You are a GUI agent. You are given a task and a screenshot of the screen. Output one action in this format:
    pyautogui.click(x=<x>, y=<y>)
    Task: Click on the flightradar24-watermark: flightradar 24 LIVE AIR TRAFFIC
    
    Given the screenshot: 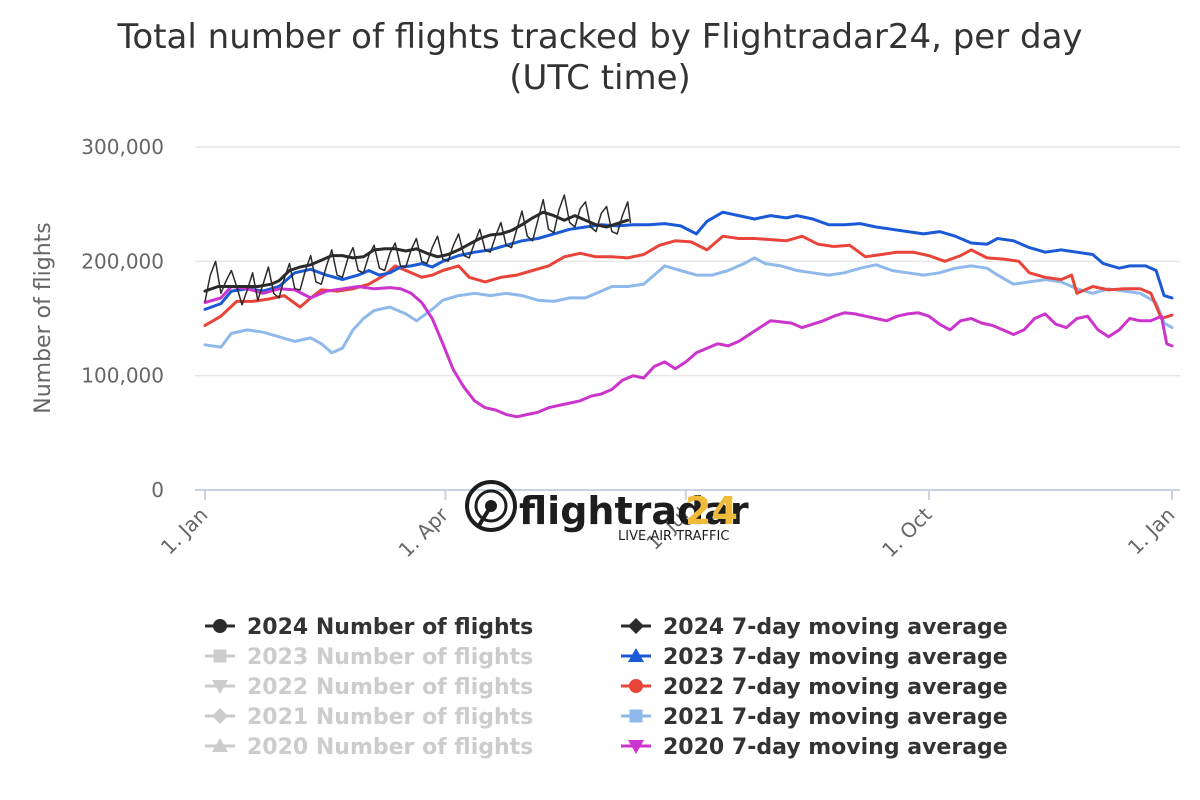 What is the action you would take?
    pyautogui.click(x=607, y=512)
    